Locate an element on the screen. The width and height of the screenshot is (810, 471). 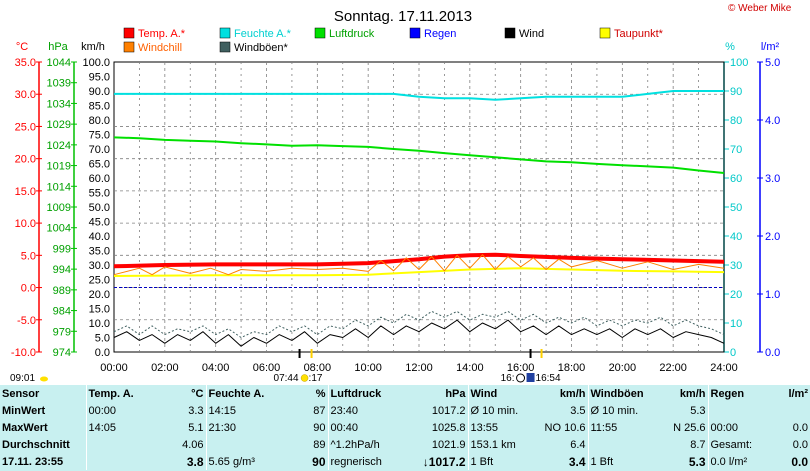
left-time: 09:01 is located at coordinates (22, 378).